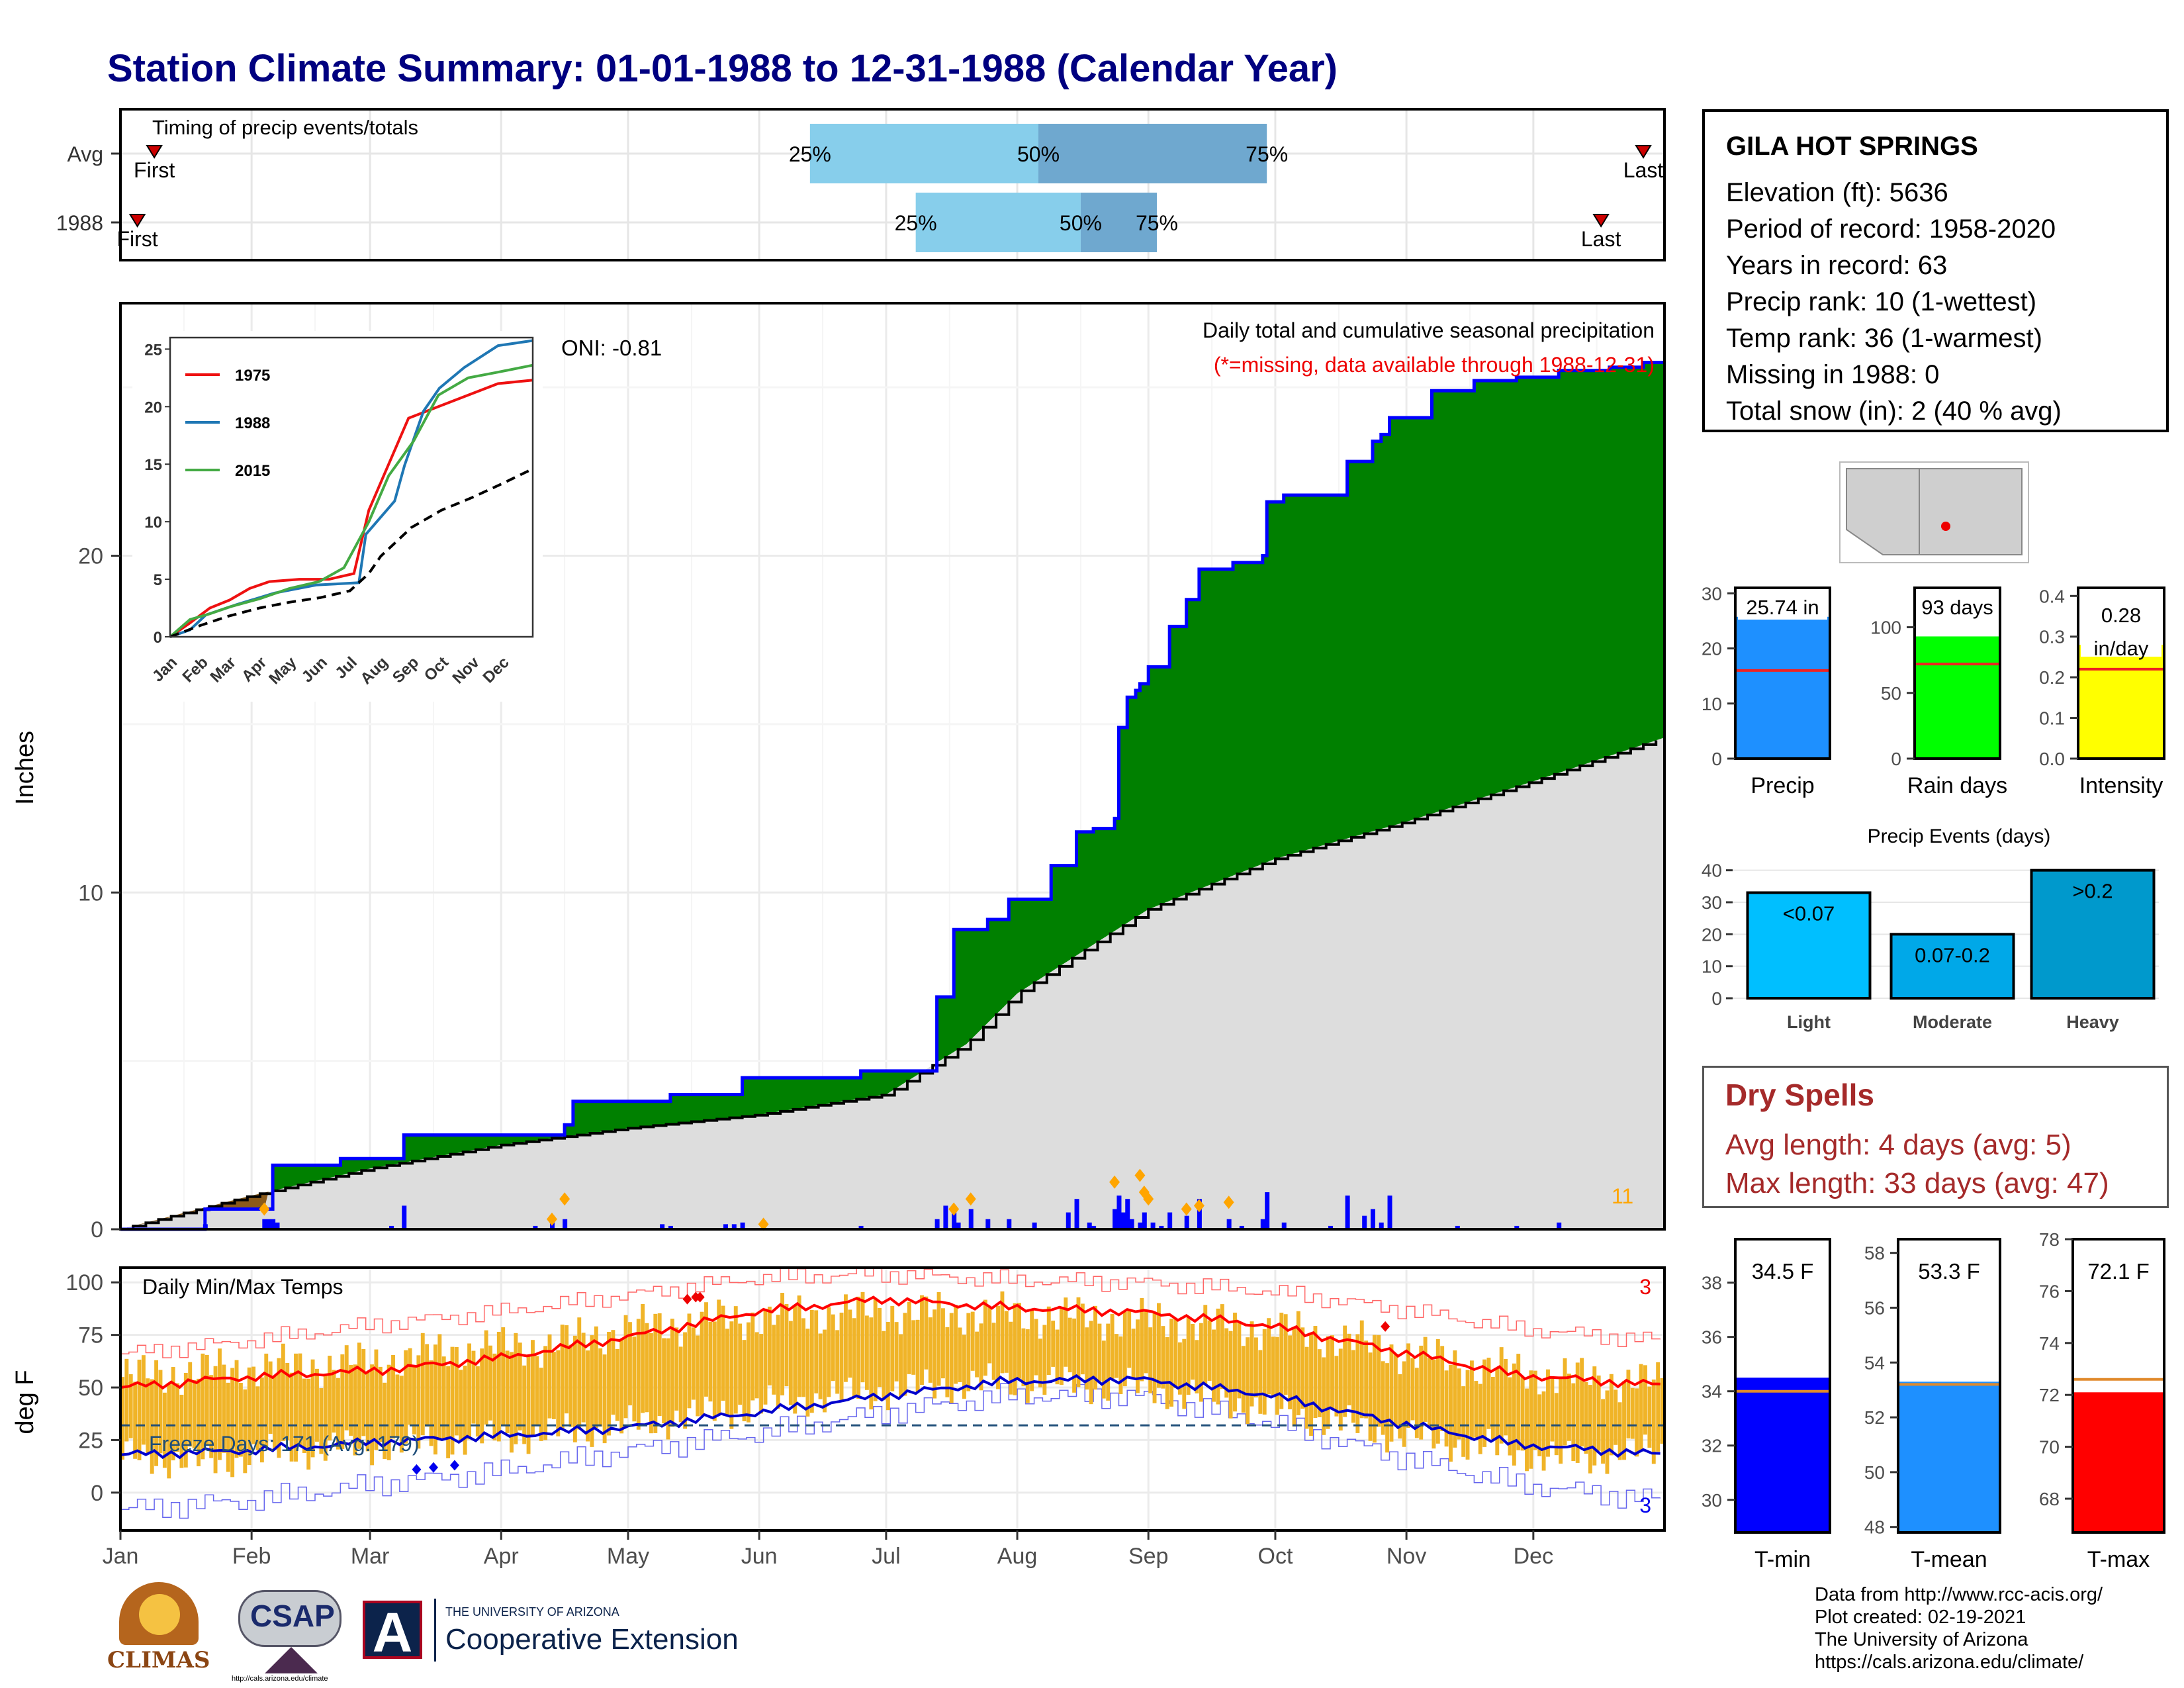 This screenshot has width=2184, height=1688. I want to click on temp-summary-1-ytick-label: 48, so click(1874, 1527).